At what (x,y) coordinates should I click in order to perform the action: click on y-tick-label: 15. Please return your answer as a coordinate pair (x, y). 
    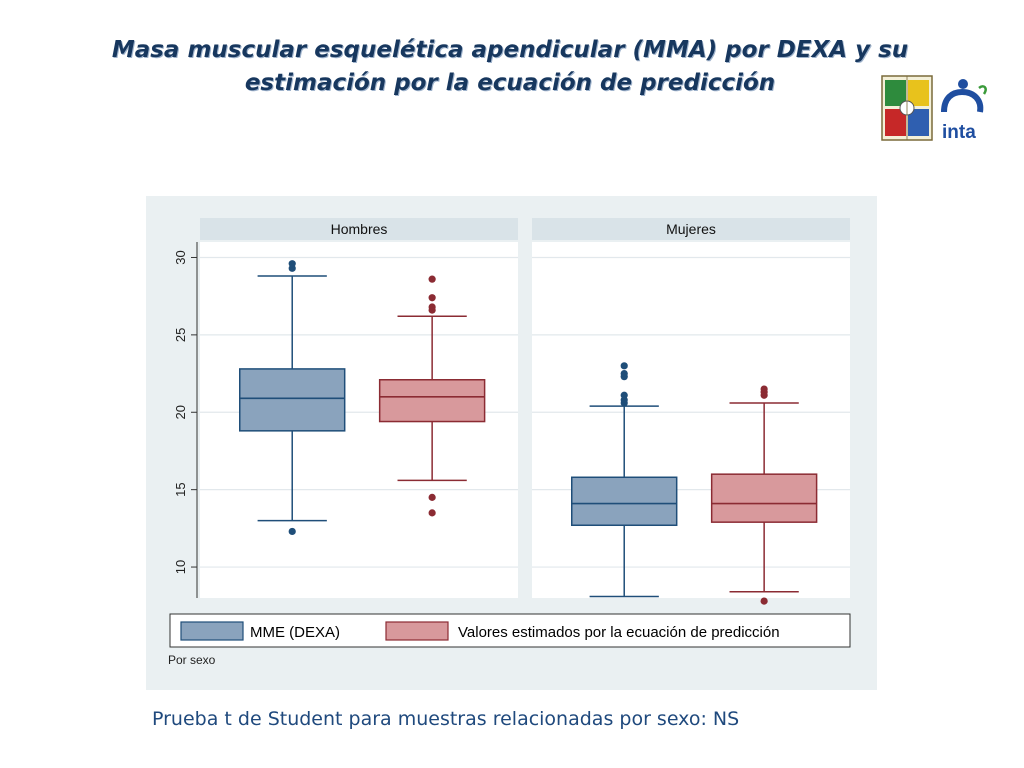
    Looking at the image, I should click on (180, 489).